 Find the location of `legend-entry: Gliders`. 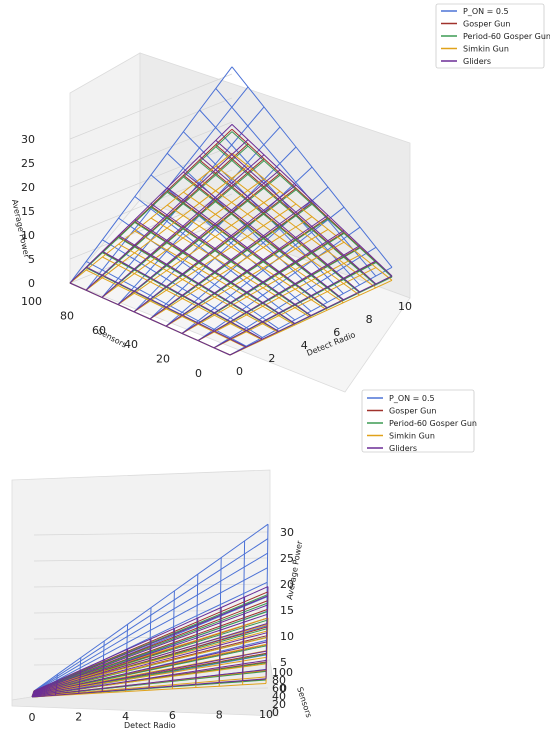

legend-entry: Gliders is located at coordinates (403, 448).